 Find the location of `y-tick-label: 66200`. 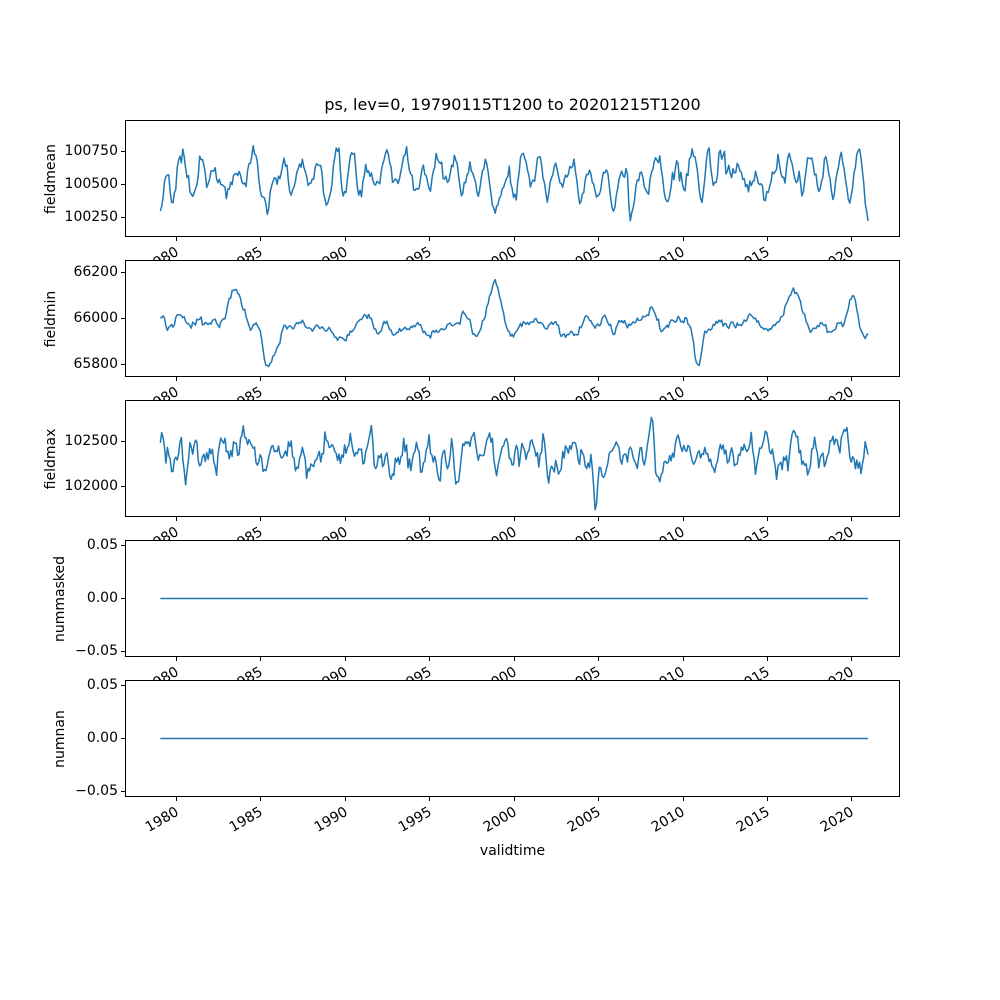

y-tick-label: 66200 is located at coordinates (95, 271).